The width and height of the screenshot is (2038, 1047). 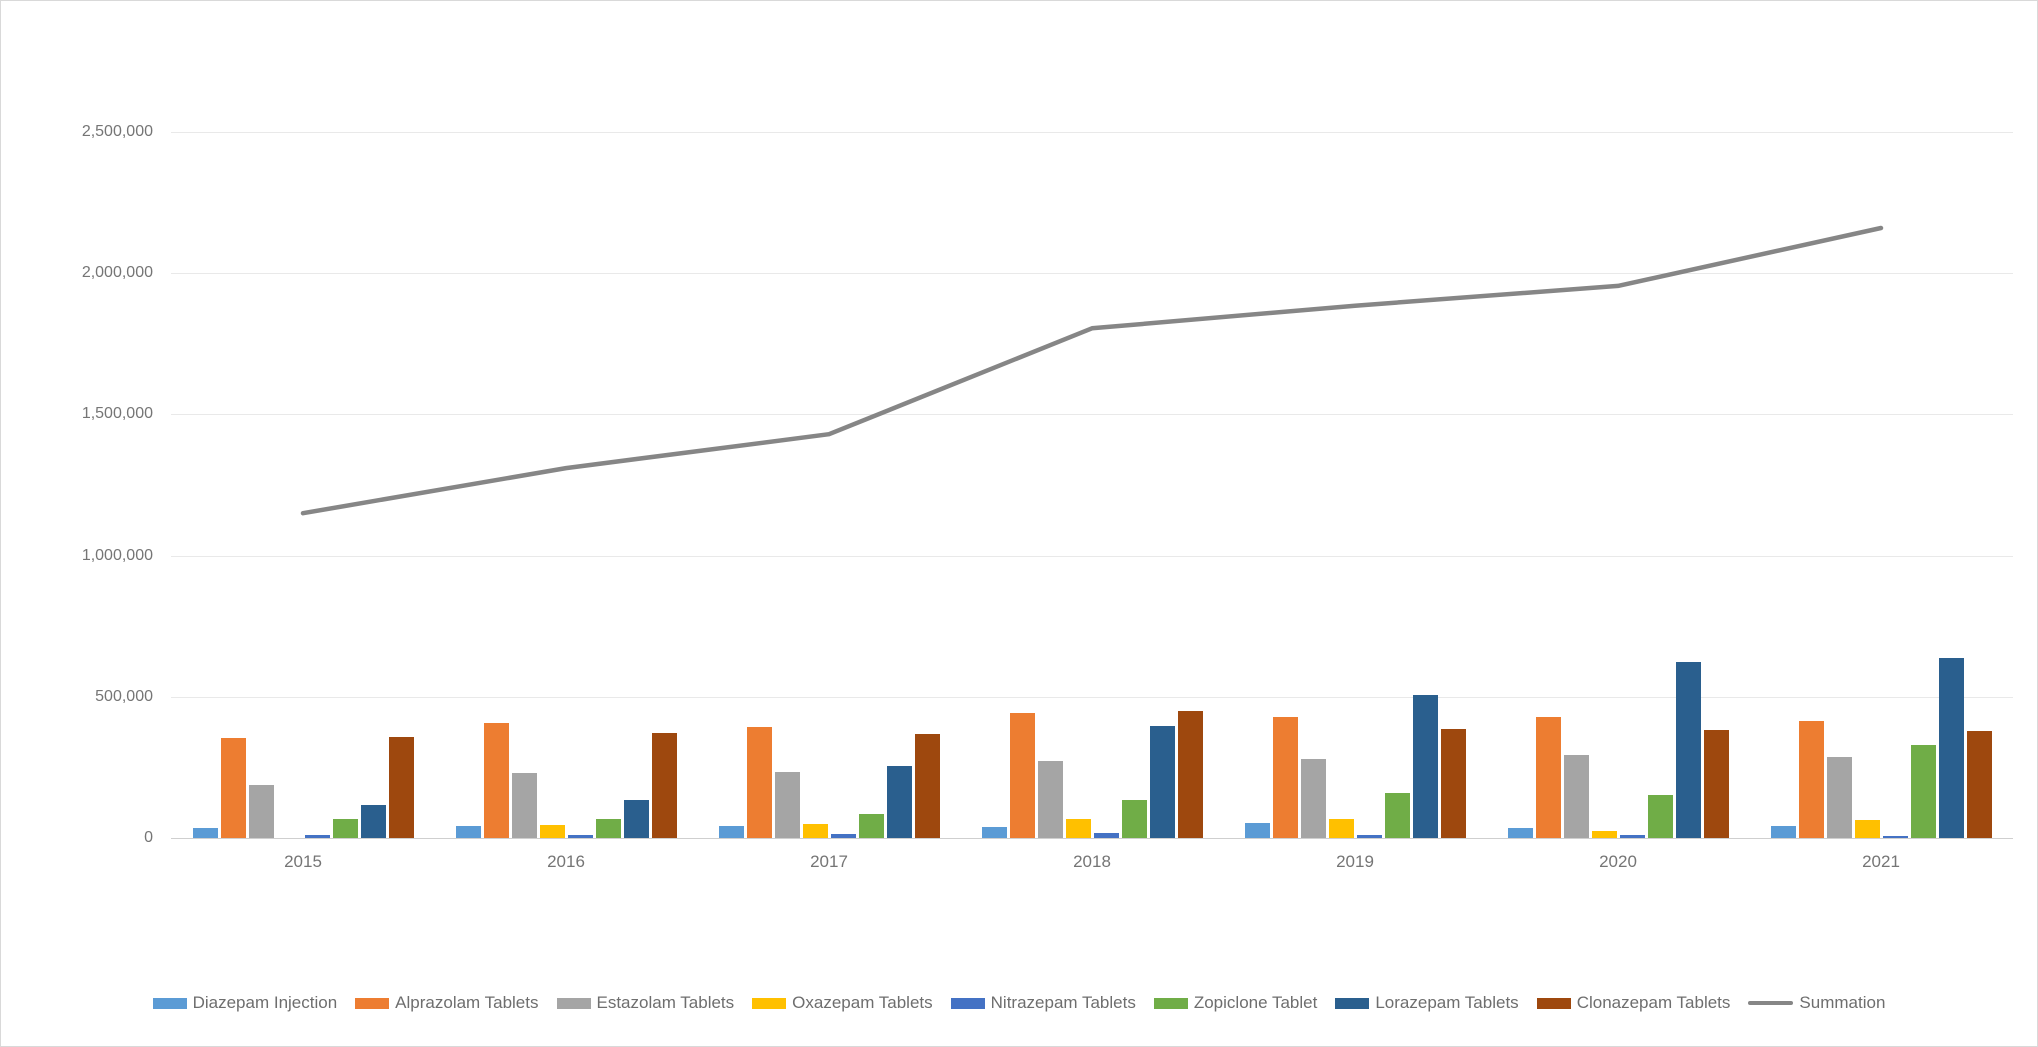 What do you see at coordinates (1447, 1002) in the screenshot?
I see `legend-label: Lorazepam Tablets` at bounding box center [1447, 1002].